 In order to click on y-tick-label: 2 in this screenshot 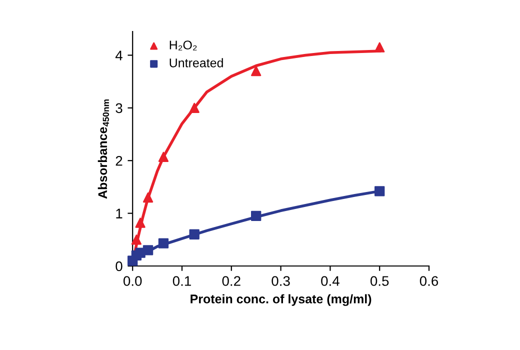, I will do `click(119, 161)`.